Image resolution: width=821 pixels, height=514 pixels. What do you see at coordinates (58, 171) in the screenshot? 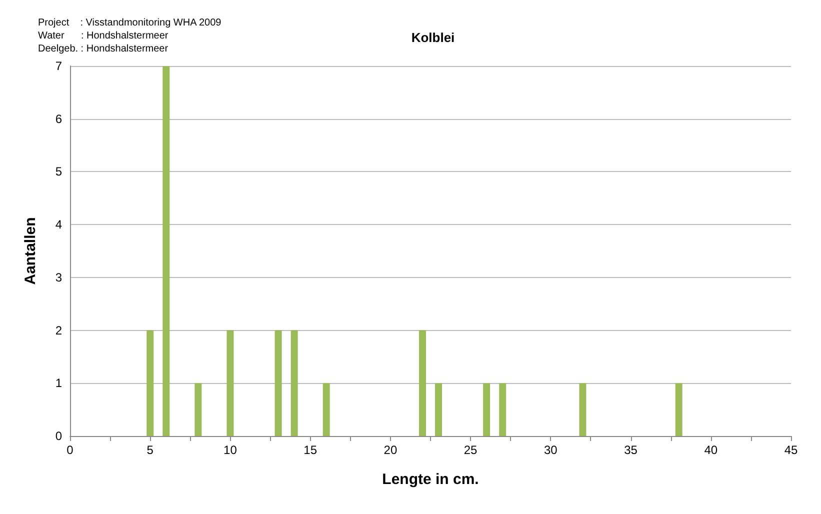
I see `y-tick-label: 5` at bounding box center [58, 171].